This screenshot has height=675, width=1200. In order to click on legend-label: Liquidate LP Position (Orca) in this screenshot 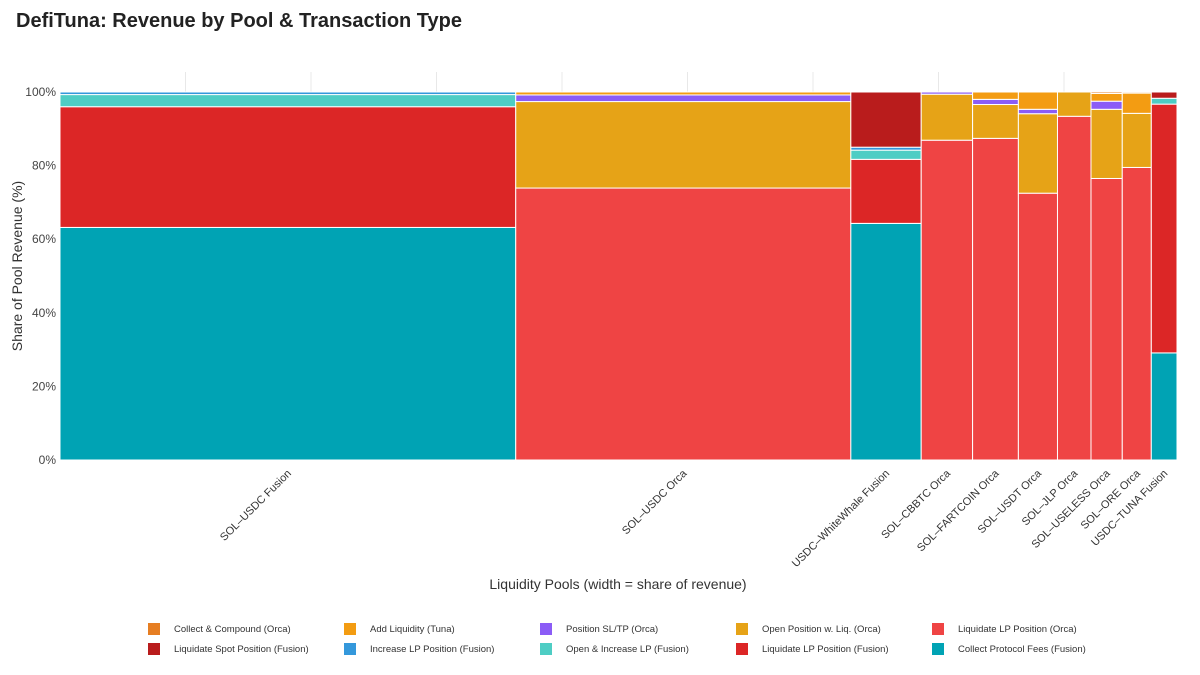, I will do `click(1017, 629)`.